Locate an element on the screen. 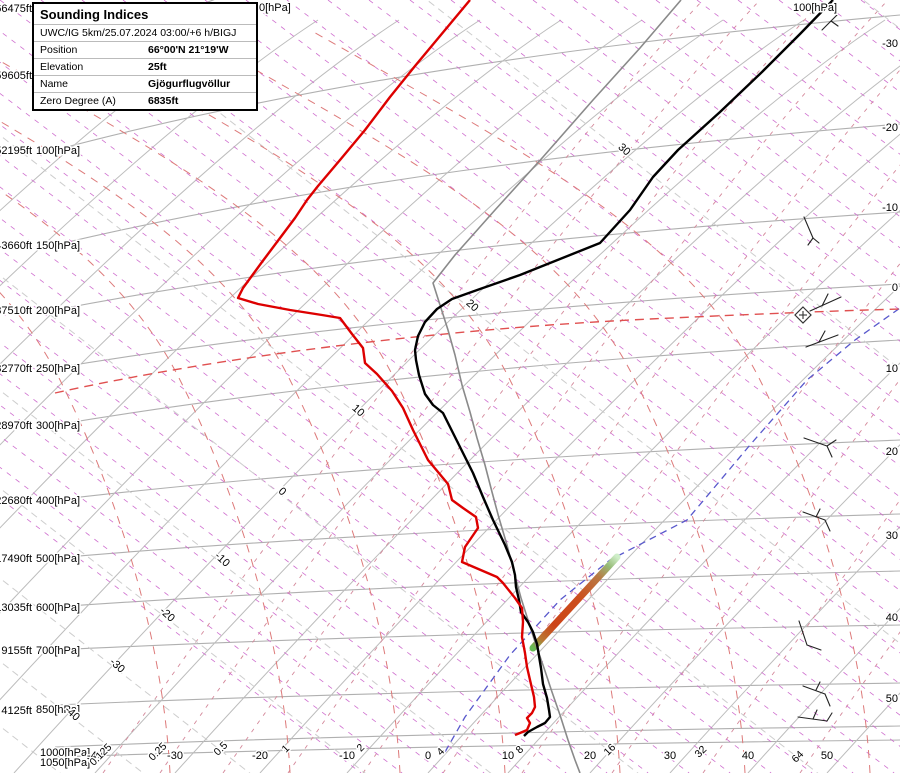 Image resolution: width=900 pixels, height=773 pixels. altitude-axis-label: 17490ft is located at coordinates (16, 559).